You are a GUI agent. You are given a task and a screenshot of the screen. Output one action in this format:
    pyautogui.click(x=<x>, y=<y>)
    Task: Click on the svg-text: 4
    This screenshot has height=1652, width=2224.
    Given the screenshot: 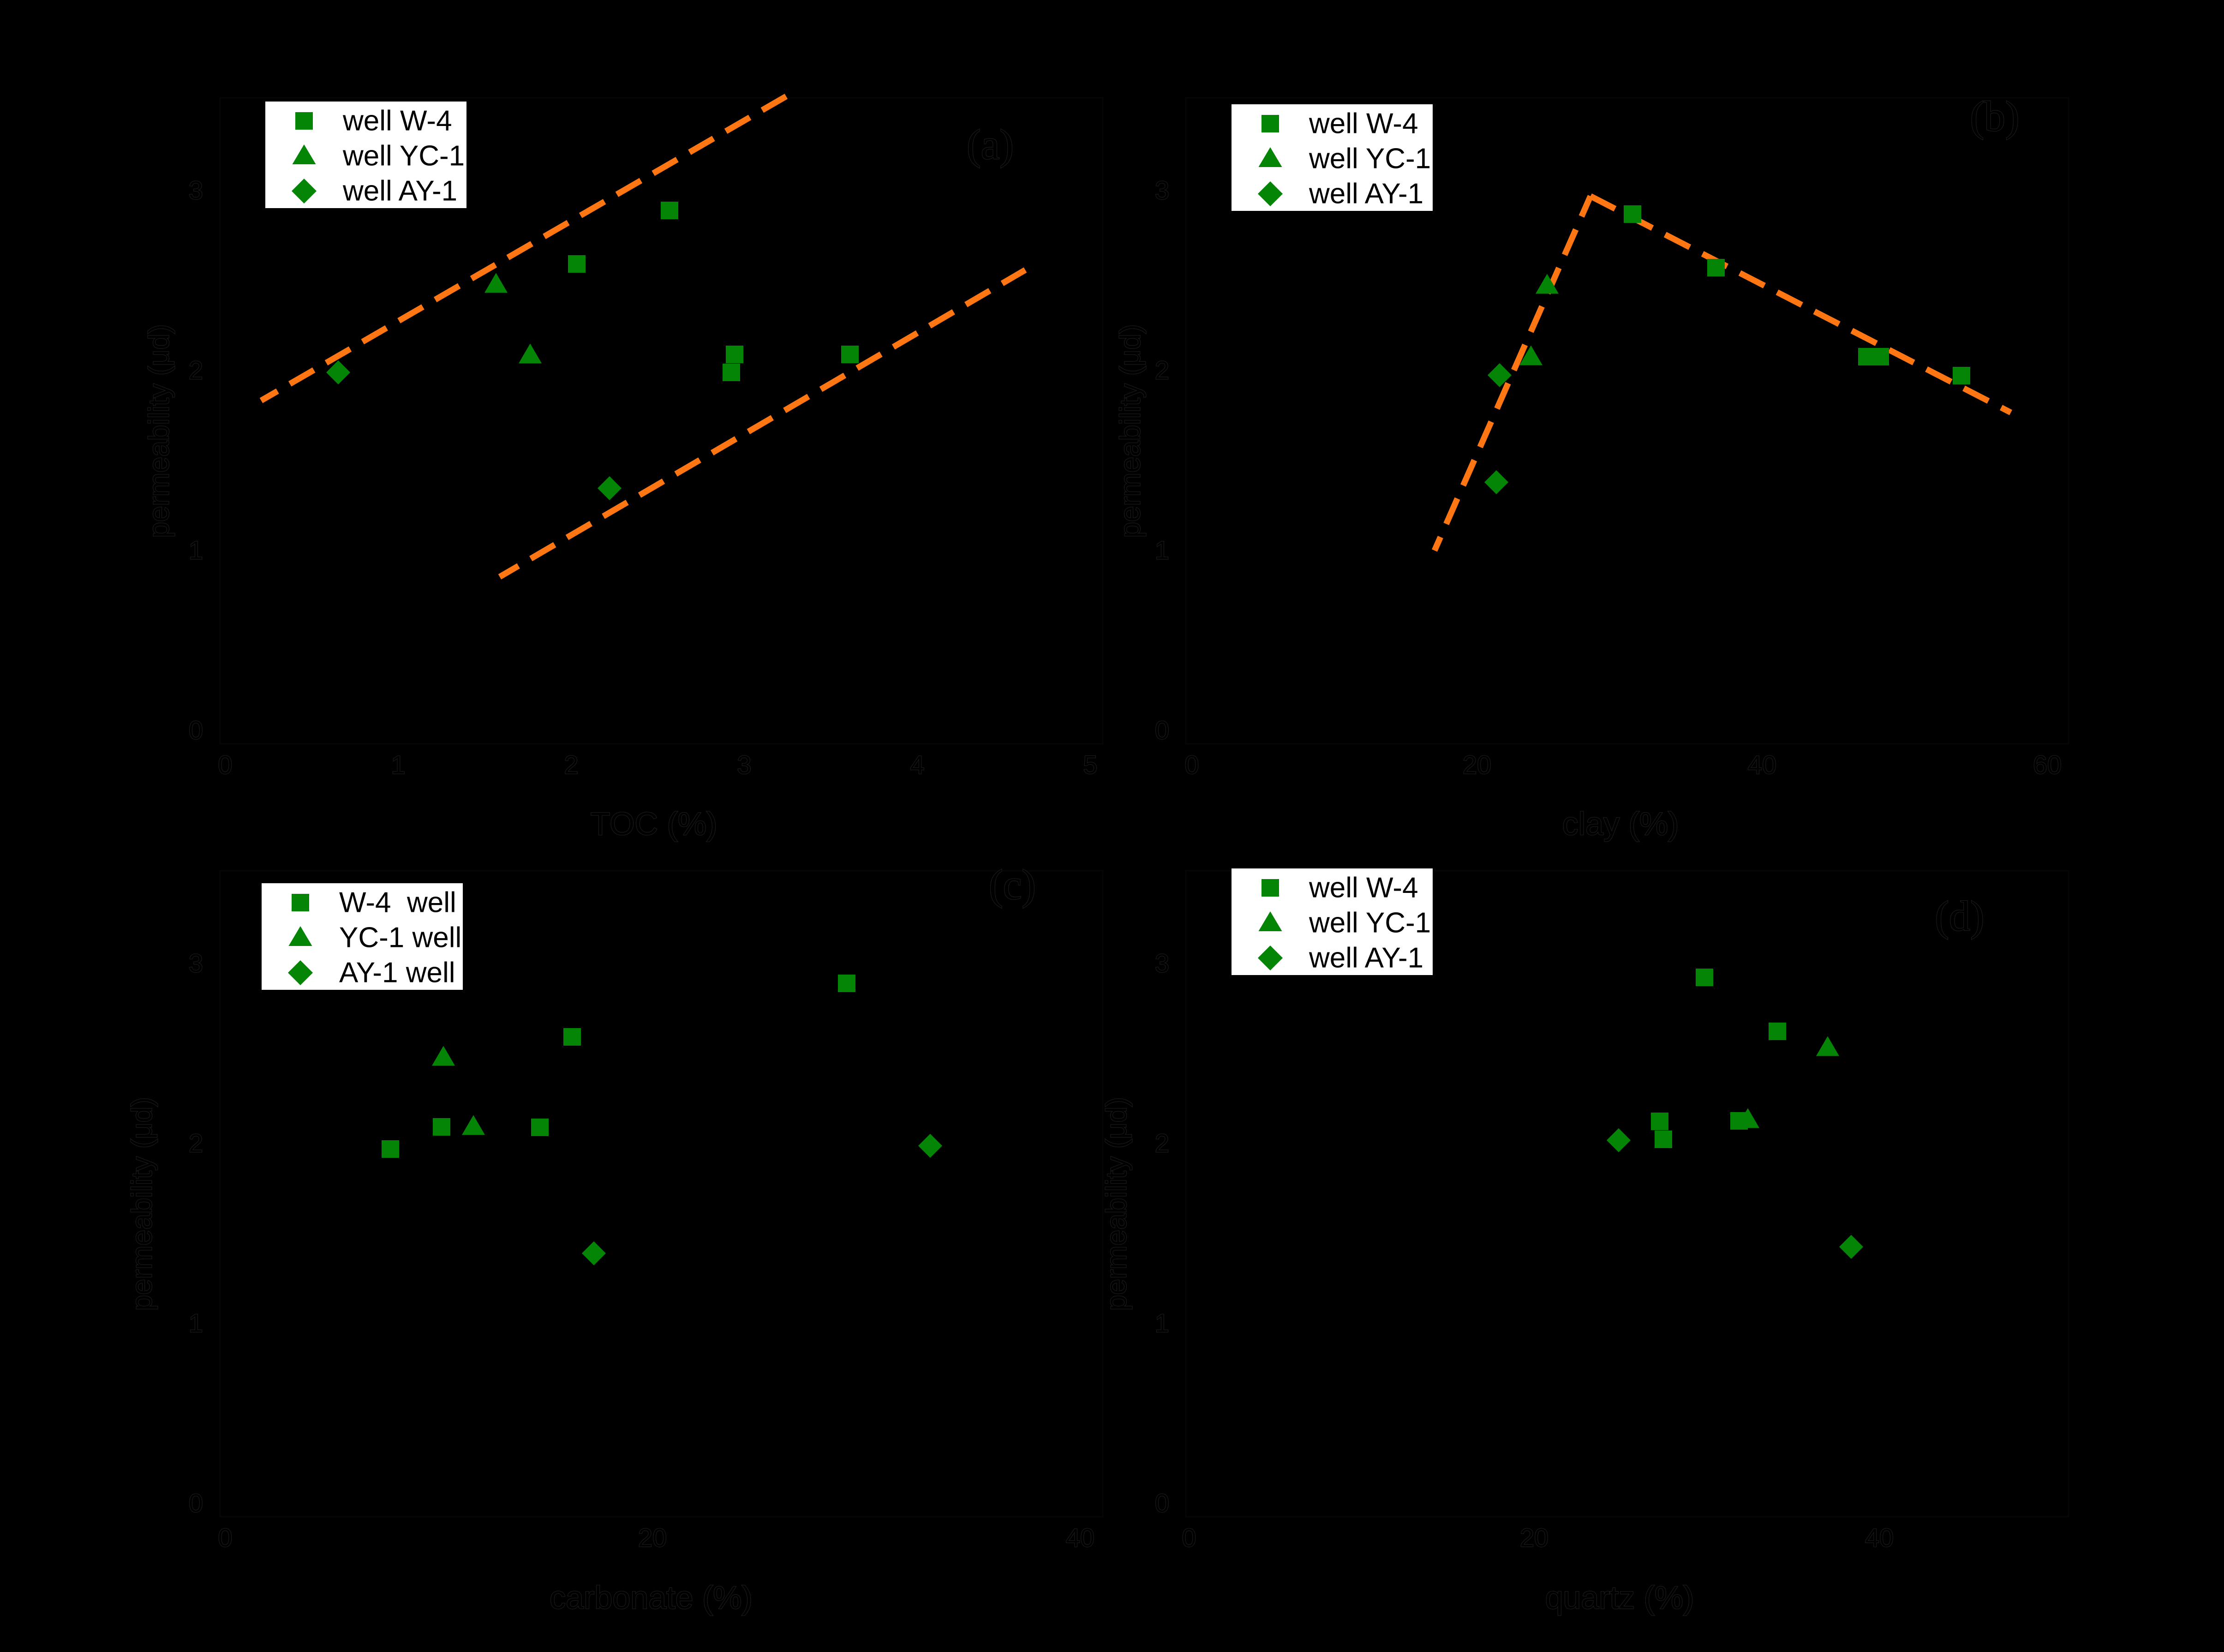 What is the action you would take?
    pyautogui.click(x=917, y=765)
    